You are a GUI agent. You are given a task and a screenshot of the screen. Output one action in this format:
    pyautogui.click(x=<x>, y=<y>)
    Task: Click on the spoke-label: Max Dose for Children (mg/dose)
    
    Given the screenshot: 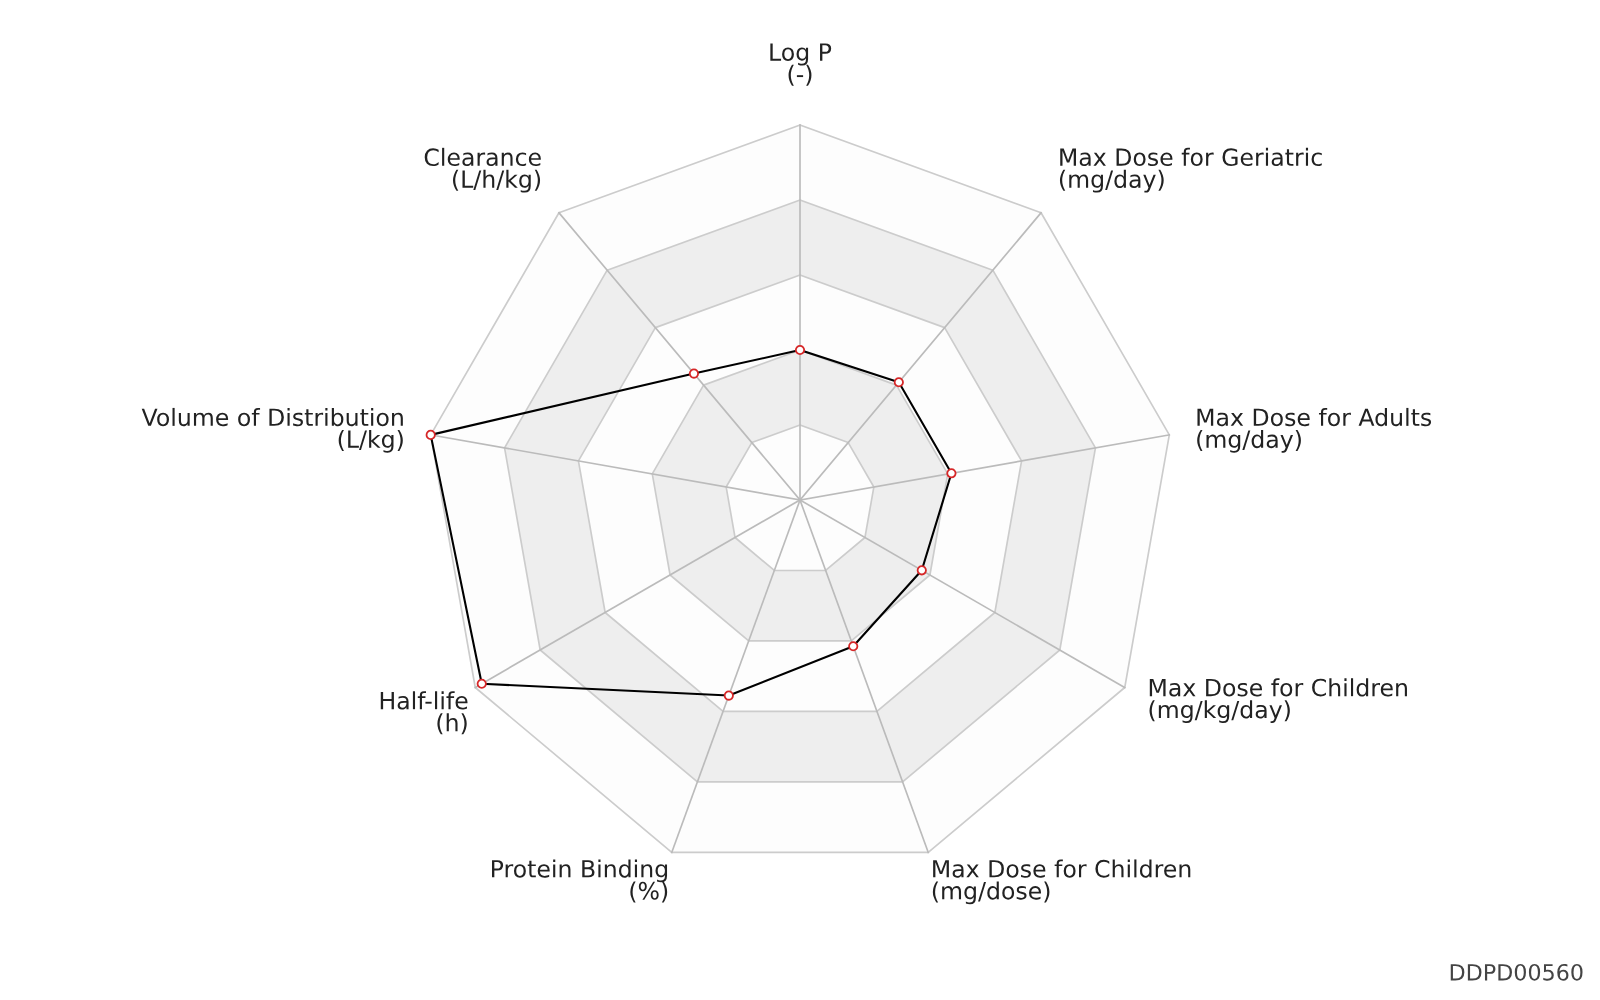 What is the action you would take?
    pyautogui.click(x=1061, y=882)
    